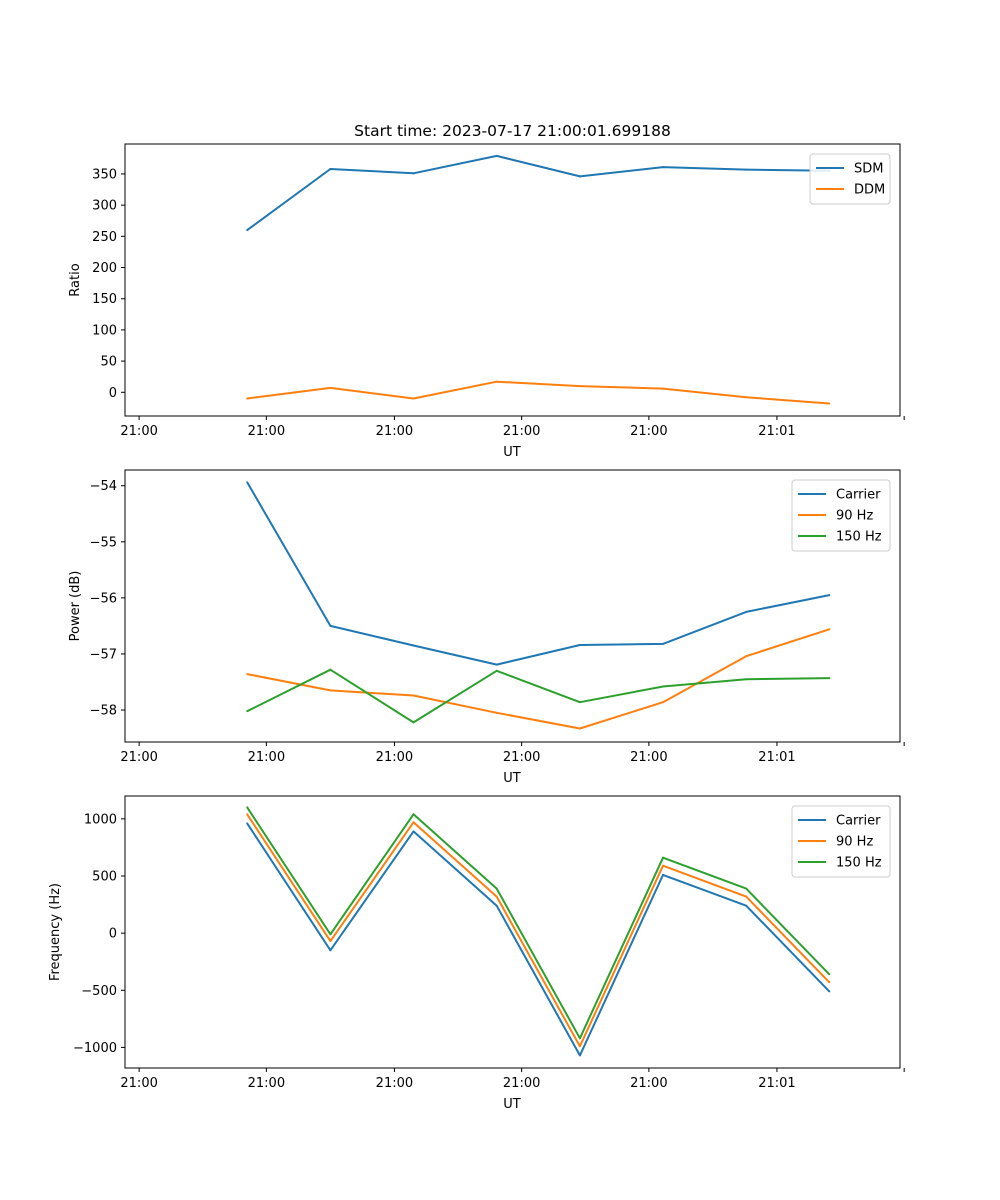 The height and width of the screenshot is (1200, 1000). Describe the element at coordinates (854, 842) in the screenshot. I see `legend-label: 90 Hz` at that location.